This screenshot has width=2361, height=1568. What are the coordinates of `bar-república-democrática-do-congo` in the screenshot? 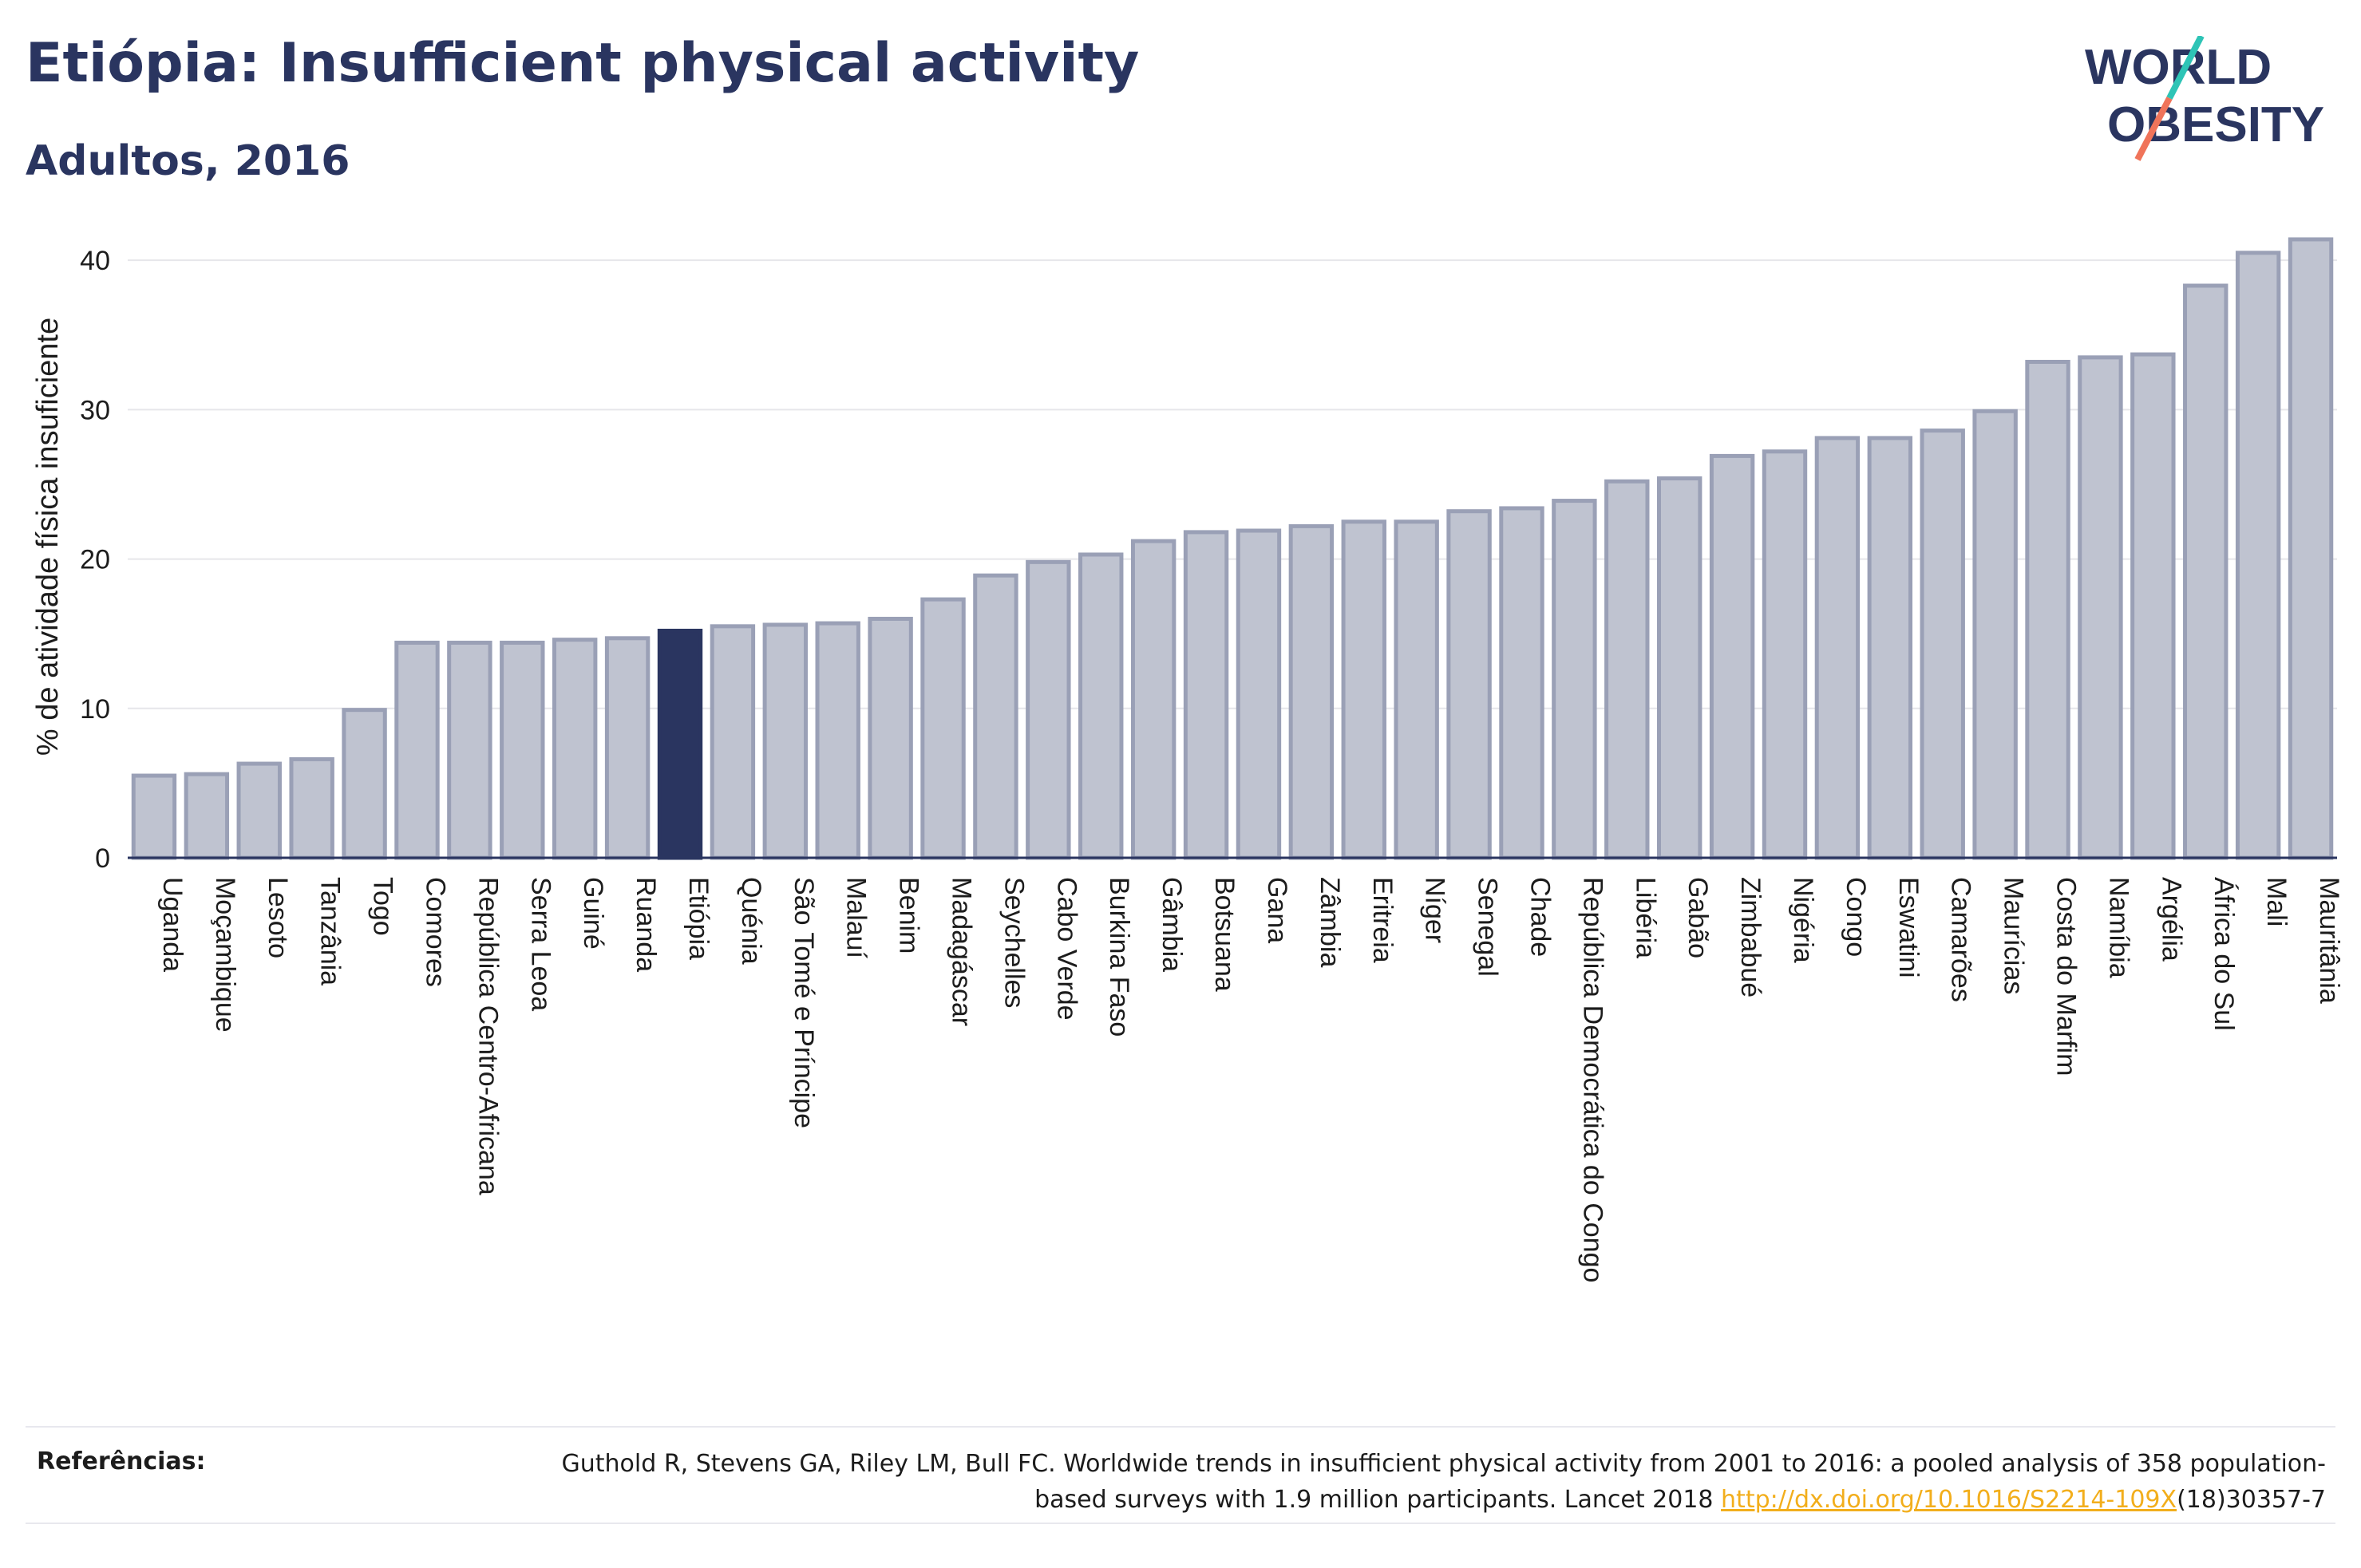 It's located at (1574, 679).